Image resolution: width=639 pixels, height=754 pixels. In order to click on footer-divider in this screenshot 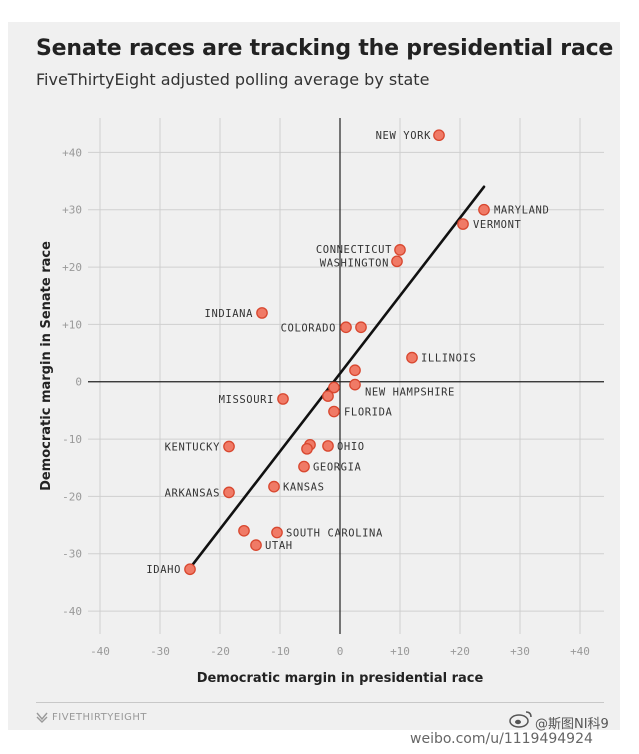, I will do `click(320, 702)`.